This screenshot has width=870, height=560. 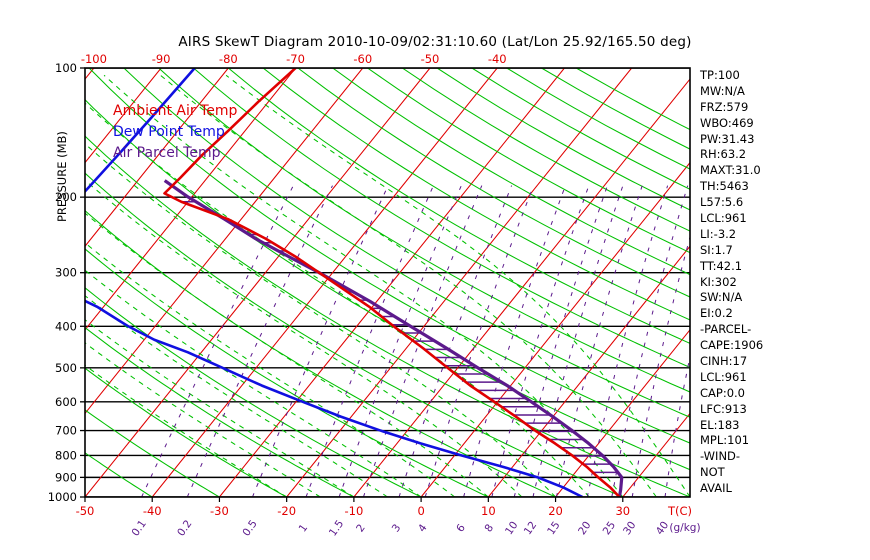 What do you see at coordinates (66, 273) in the screenshot?
I see `pressure-tick-label: 300` at bounding box center [66, 273].